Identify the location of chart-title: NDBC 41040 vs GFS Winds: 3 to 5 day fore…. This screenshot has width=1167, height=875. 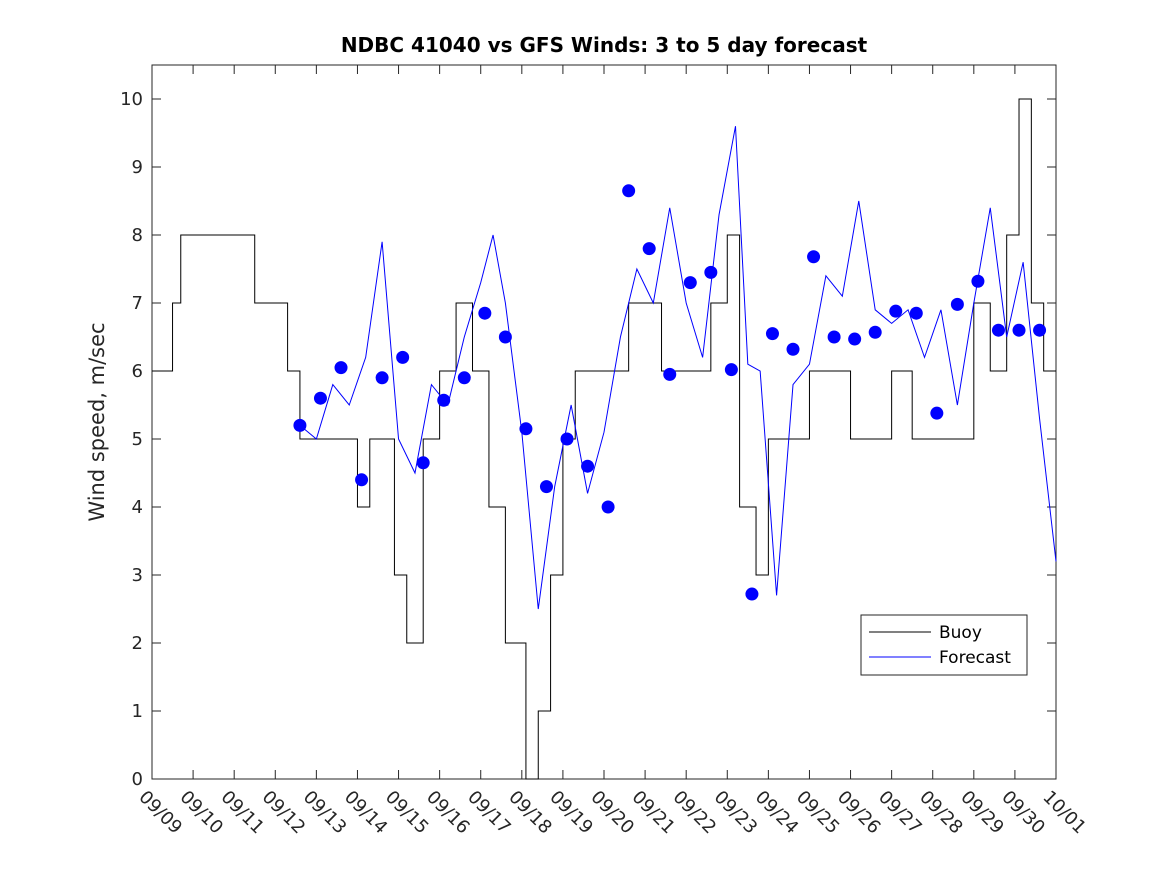
(604, 45).